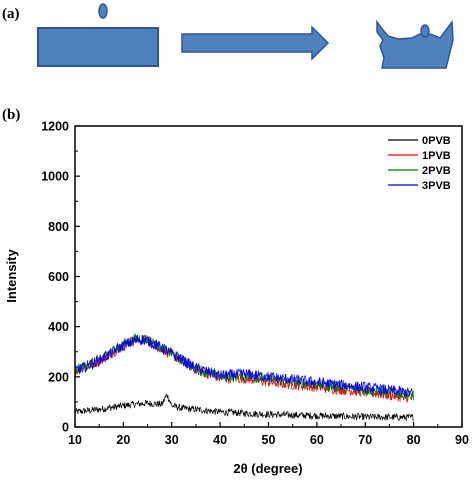 This screenshot has width=474, height=481. I want to click on x-axis-title: 2θ (degree), so click(267, 468).